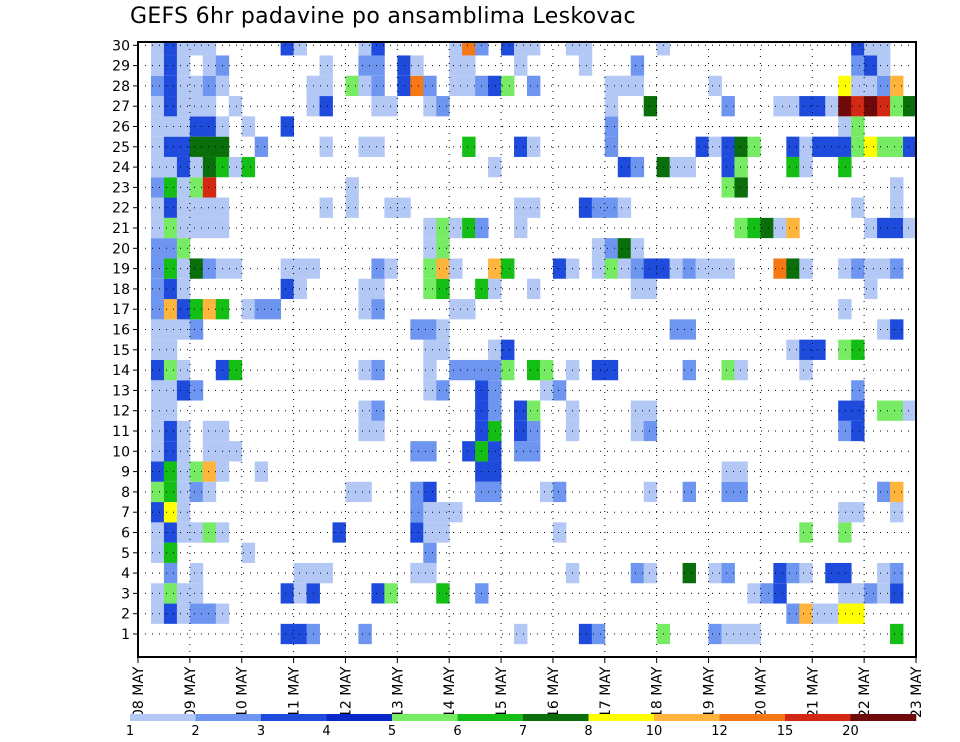 The image size is (960, 742). What do you see at coordinates (121, 310) in the screenshot?
I see `y-tick-label: 17` at bounding box center [121, 310].